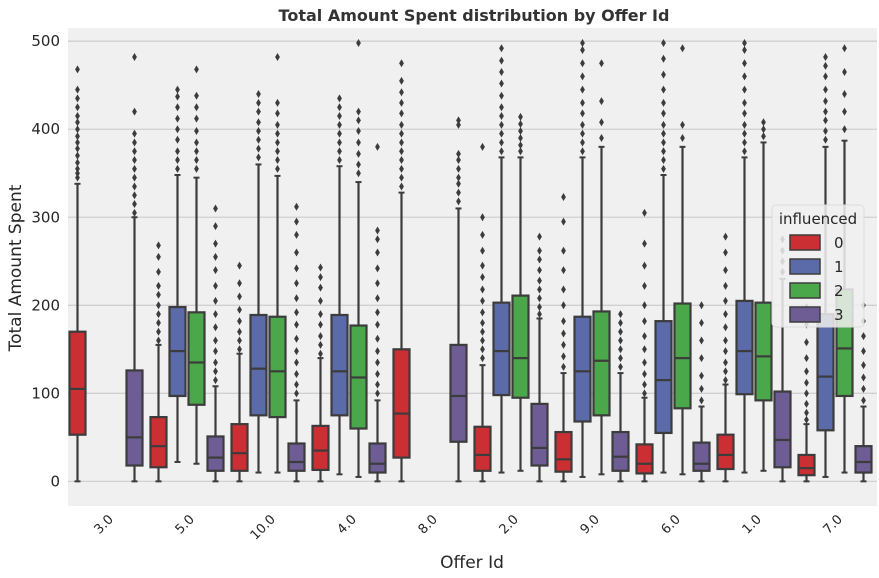 This screenshot has width=879, height=578. Describe the element at coordinates (45, 305) in the screenshot. I see `y-tick-label: 200` at that location.